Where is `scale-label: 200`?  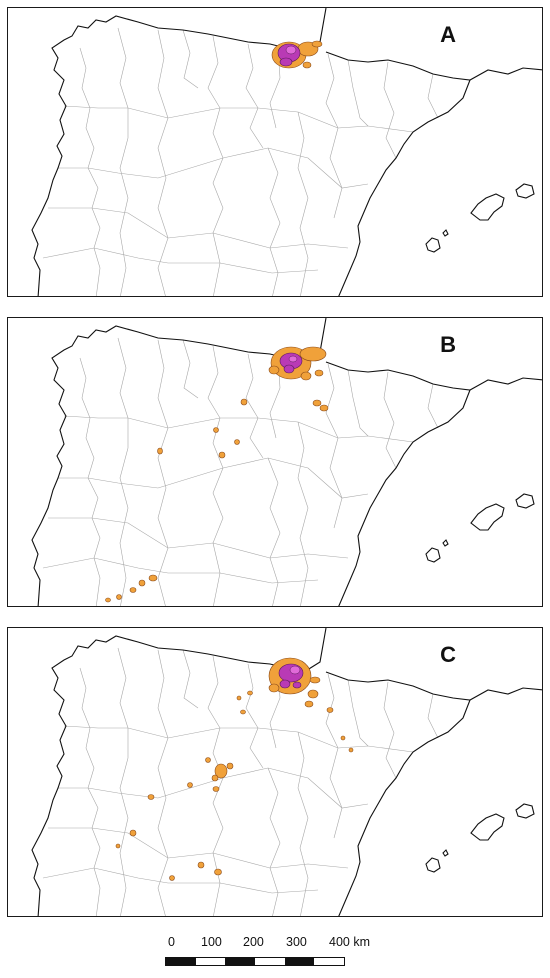 scale-label: 200 is located at coordinates (253, 942).